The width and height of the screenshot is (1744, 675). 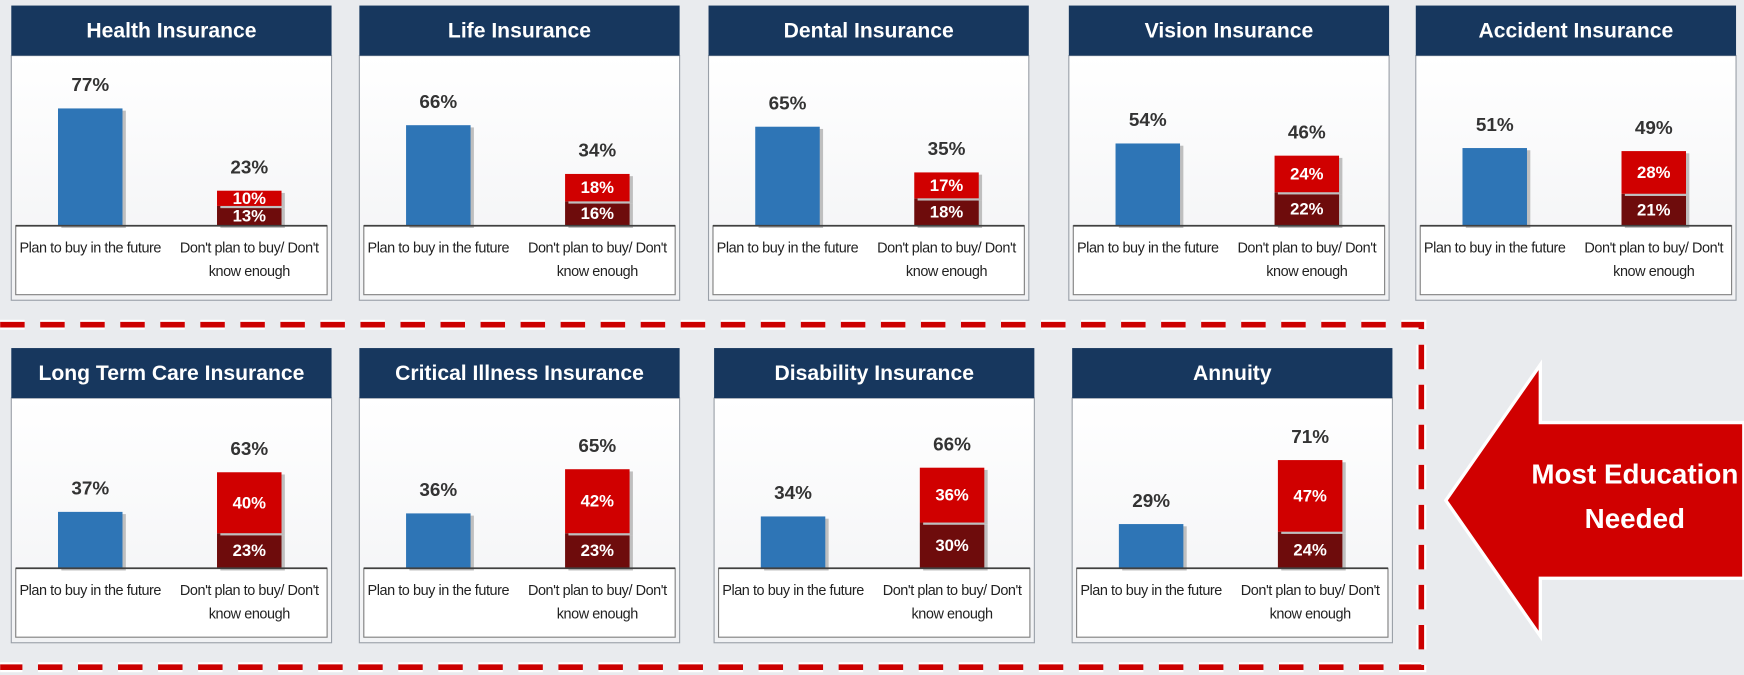 I want to click on callout-arrow: Most Education Needed, so click(x=1593, y=500).